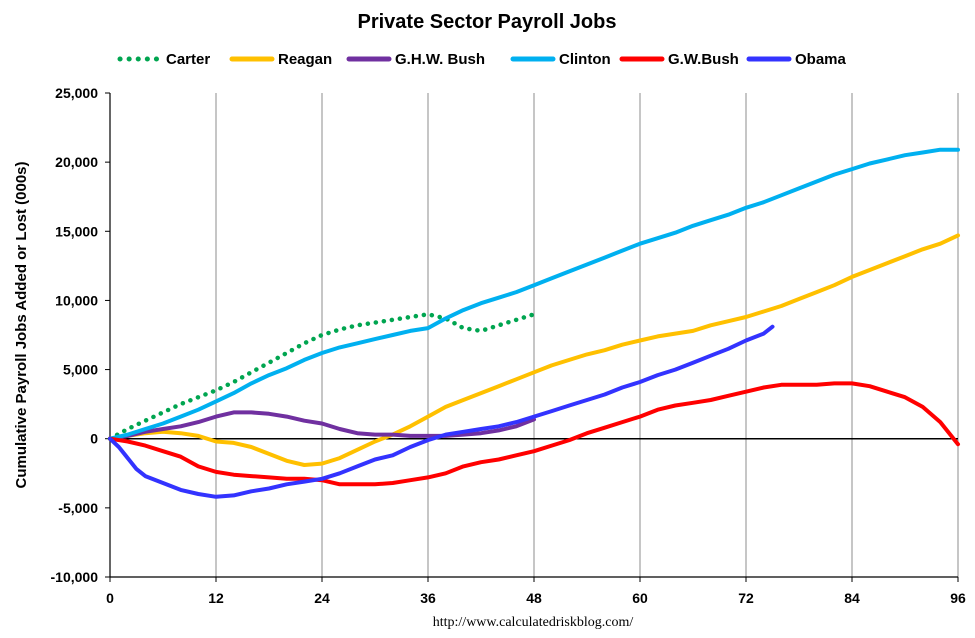 The height and width of the screenshot is (638, 975). What do you see at coordinates (216, 598) in the screenshot?
I see `x-tick-label: 12` at bounding box center [216, 598].